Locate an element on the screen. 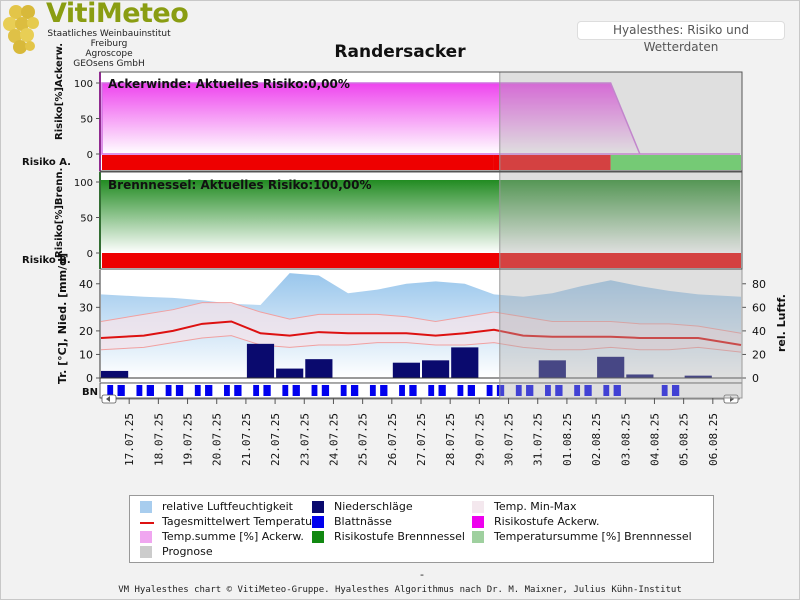  module-title: Hyalesthes: Risiko und Wetterdaten is located at coordinates (681, 37).